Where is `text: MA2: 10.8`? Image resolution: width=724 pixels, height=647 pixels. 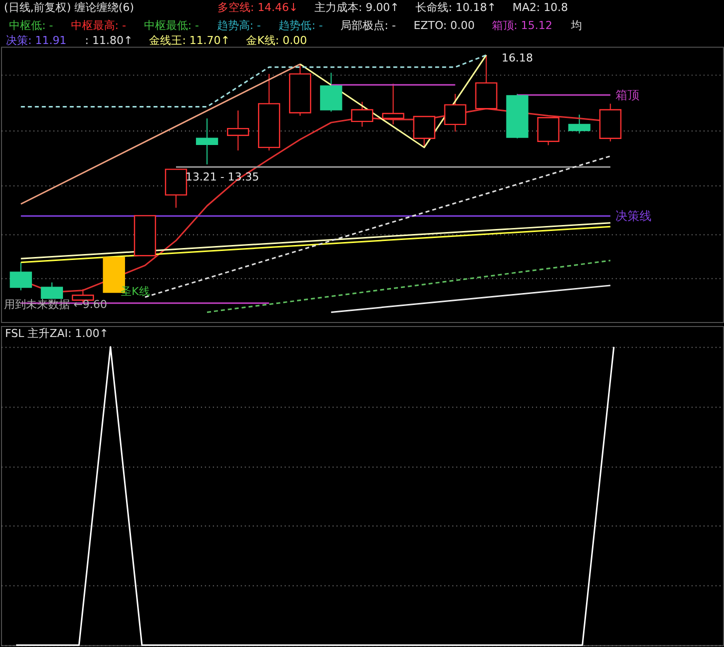
text: MA2: 10.8 is located at coordinates (540, 7).